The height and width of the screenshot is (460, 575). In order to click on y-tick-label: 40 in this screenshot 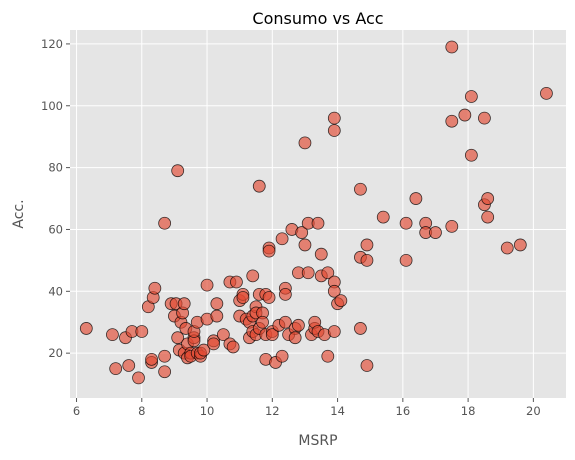, I will do `click(55, 291)`.